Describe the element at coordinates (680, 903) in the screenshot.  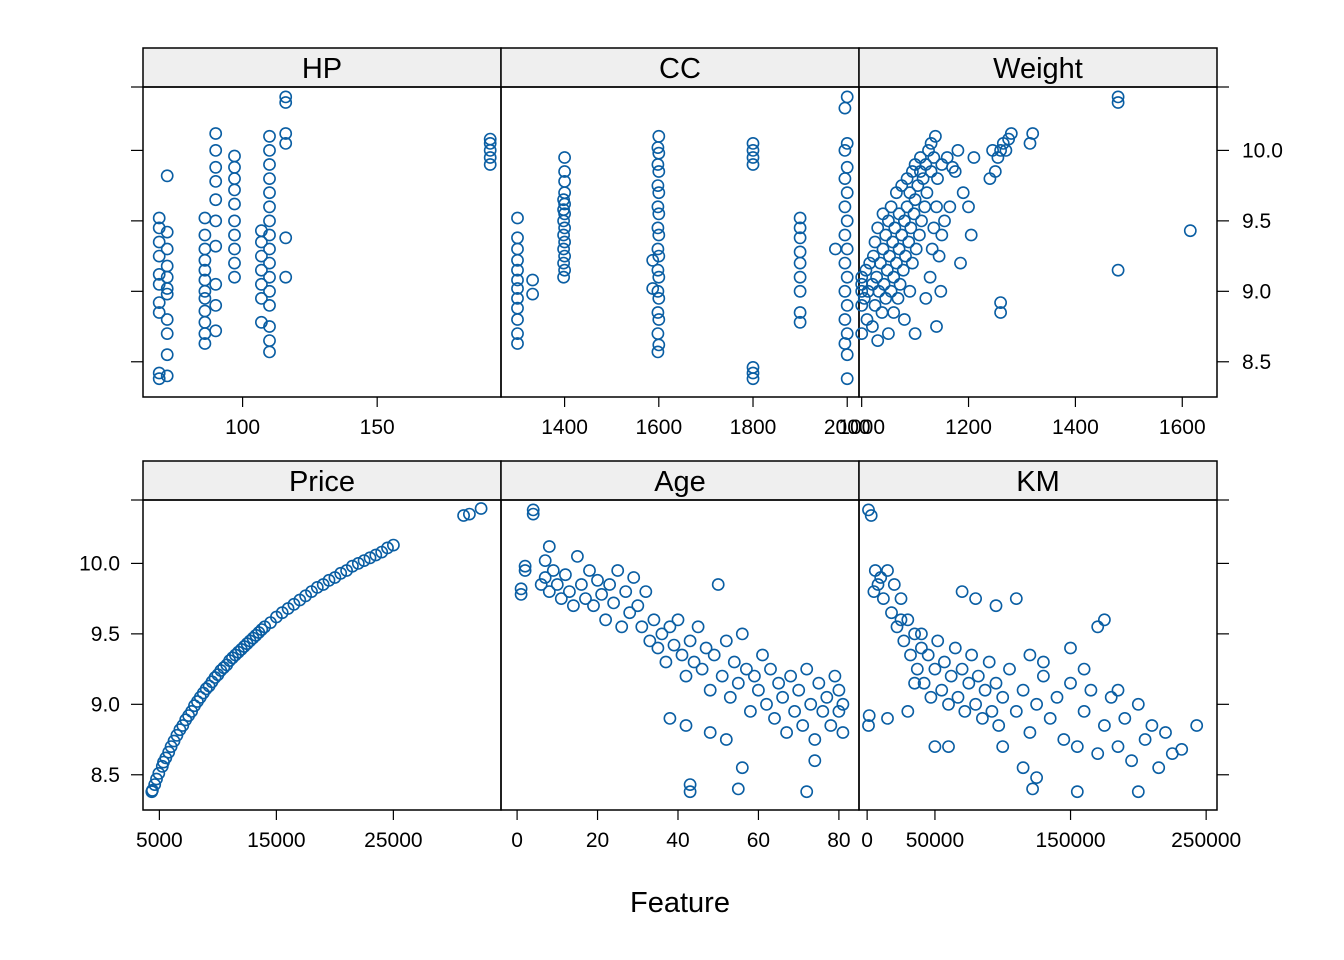
I see `x-axis-label: Feature` at that location.